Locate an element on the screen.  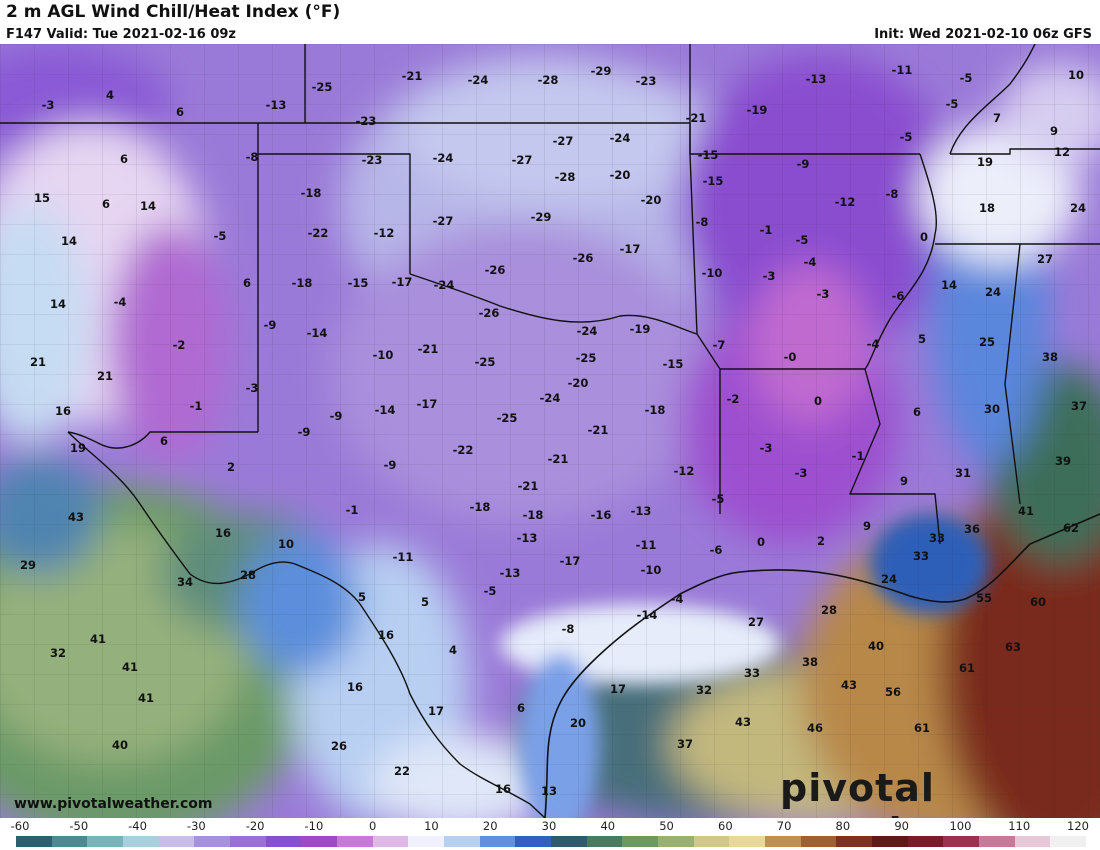
value-label: -25 is located at coordinates (586, 358).